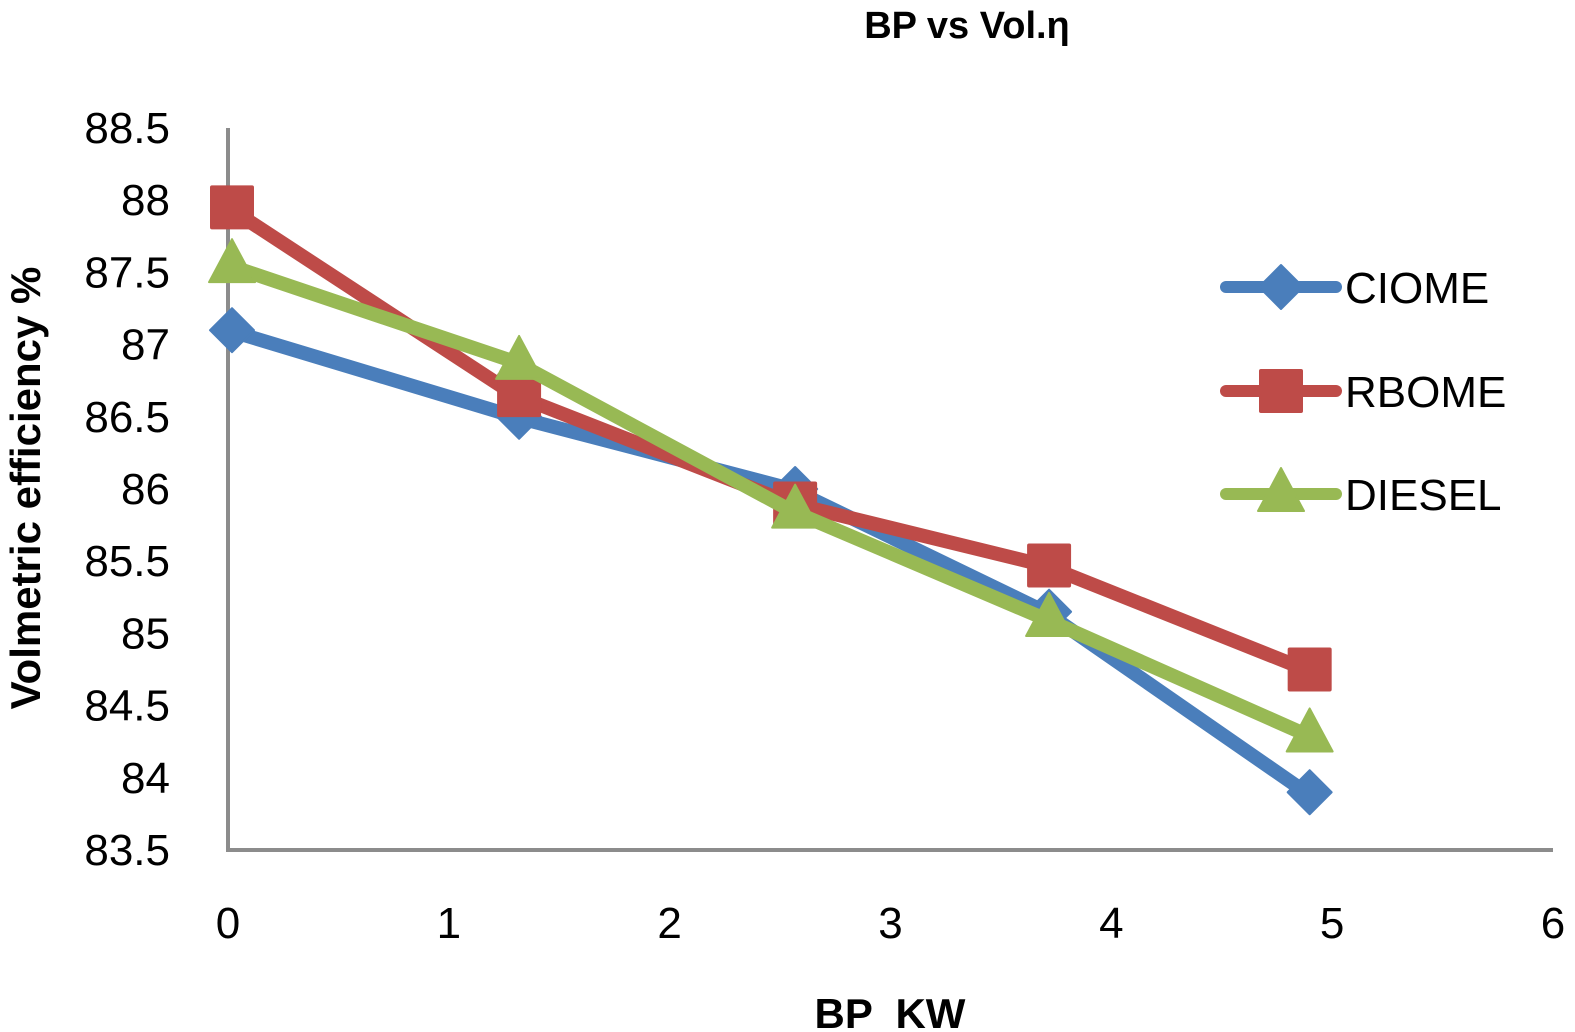 Image resolution: width=1575 pixels, height=1032 pixels. Describe the element at coordinates (145, 345) in the screenshot. I see `y-tick-label: 87` at that location.